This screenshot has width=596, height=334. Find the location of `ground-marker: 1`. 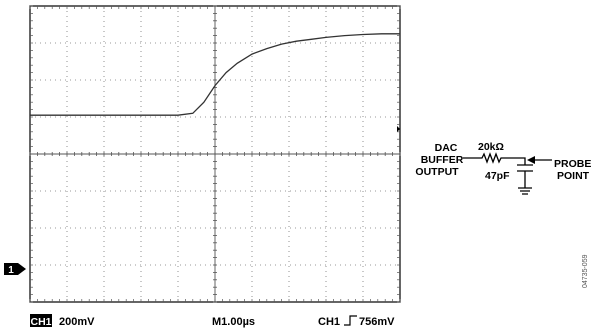

ground-marker: 1 is located at coordinates (15, 269).